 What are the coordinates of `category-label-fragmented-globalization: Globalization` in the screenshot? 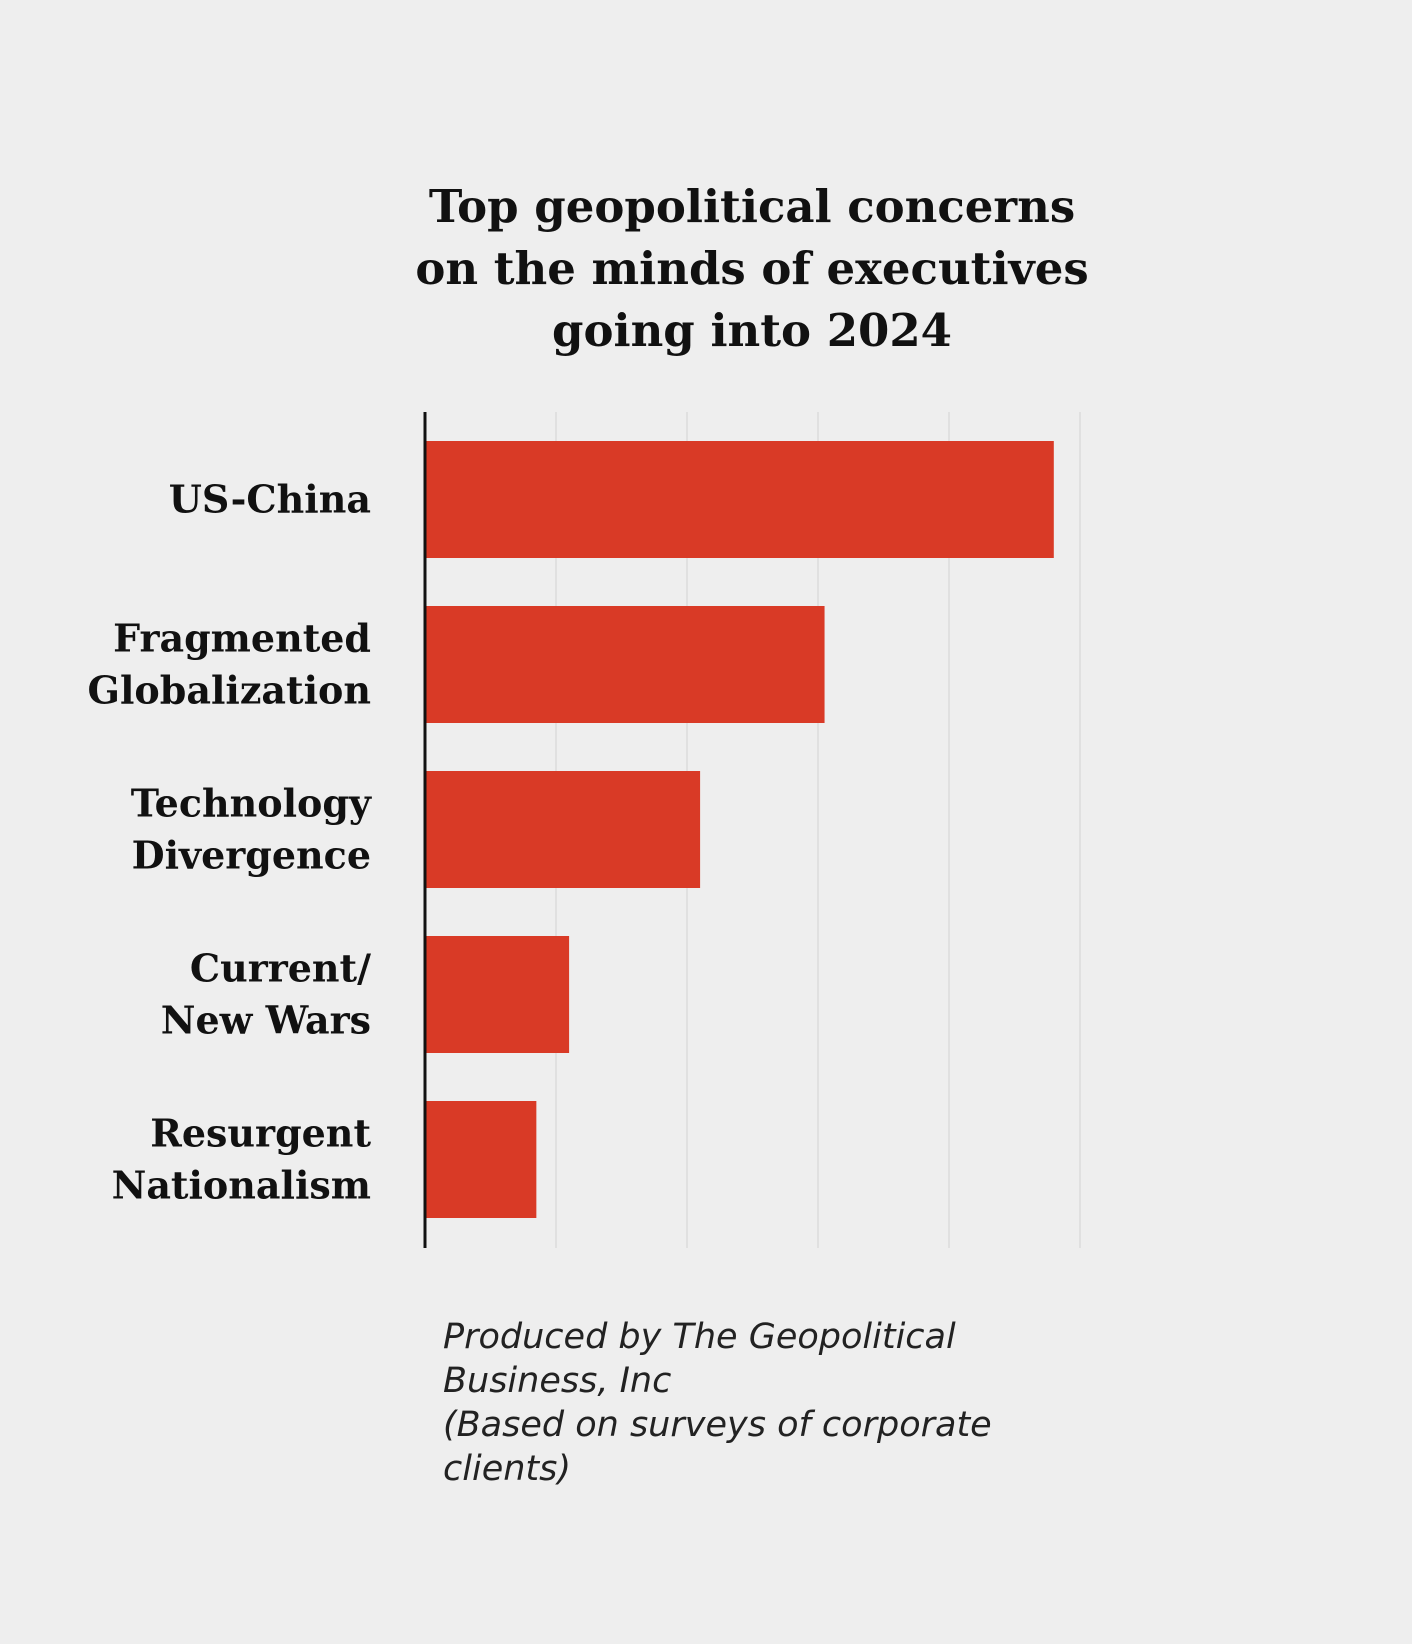 It's located at (229, 690).